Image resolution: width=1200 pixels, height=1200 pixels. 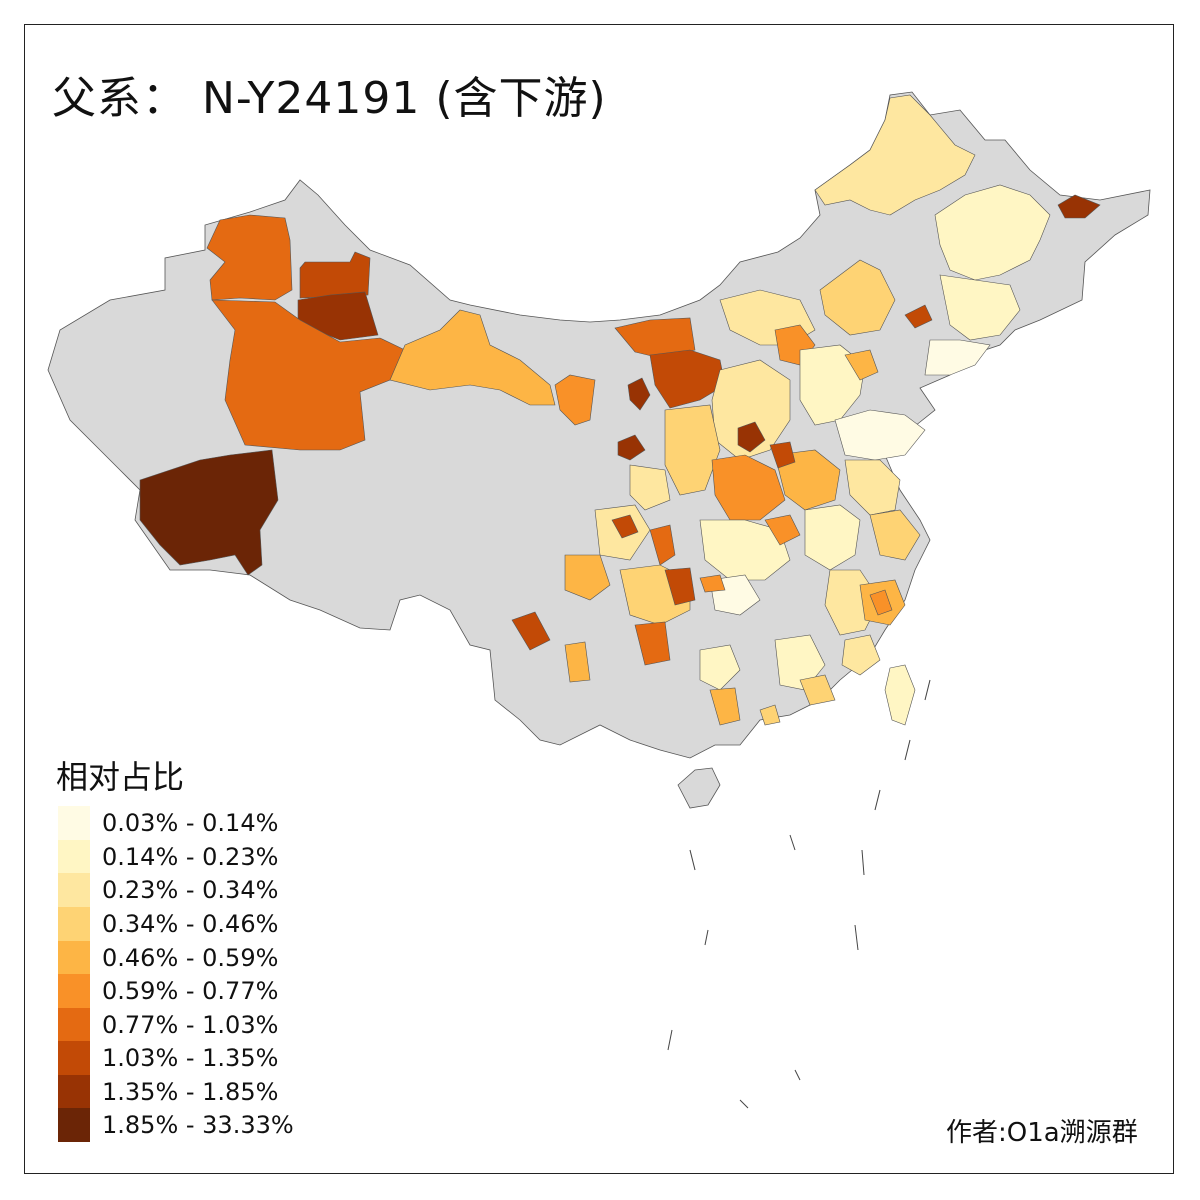 I want to click on region-beijing-north, so click(x=918, y=316).